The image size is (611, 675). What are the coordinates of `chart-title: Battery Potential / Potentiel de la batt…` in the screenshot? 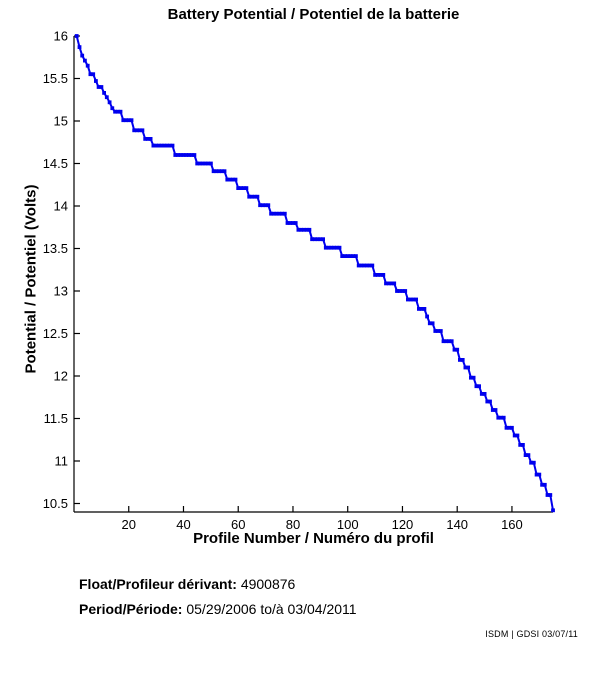 It's located at (313, 14).